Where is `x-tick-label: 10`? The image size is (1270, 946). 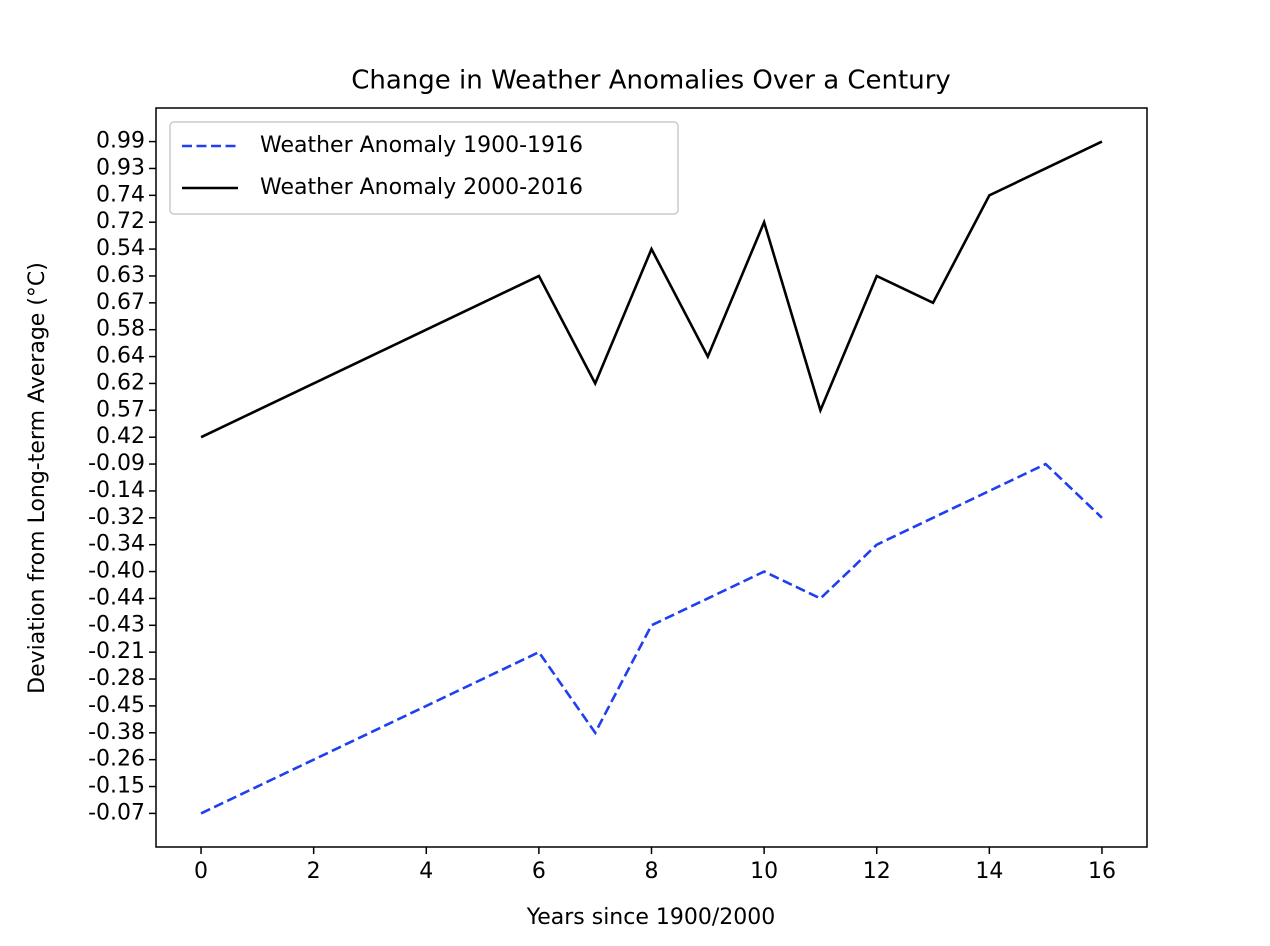 x-tick-label: 10 is located at coordinates (764, 871).